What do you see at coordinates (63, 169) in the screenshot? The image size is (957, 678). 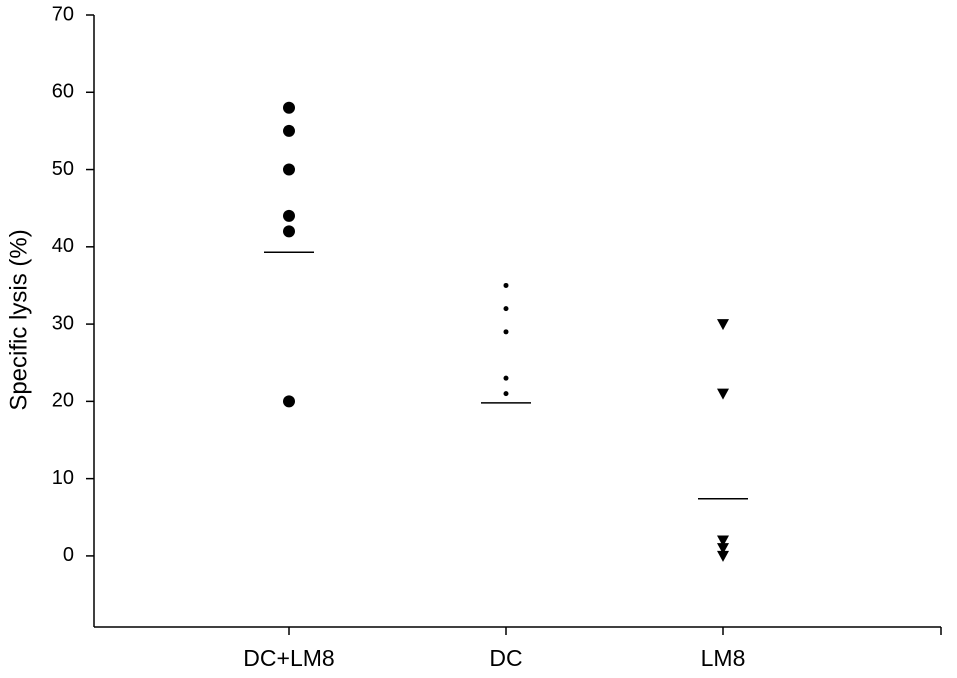 I see `y-tick-label: 50` at bounding box center [63, 169].